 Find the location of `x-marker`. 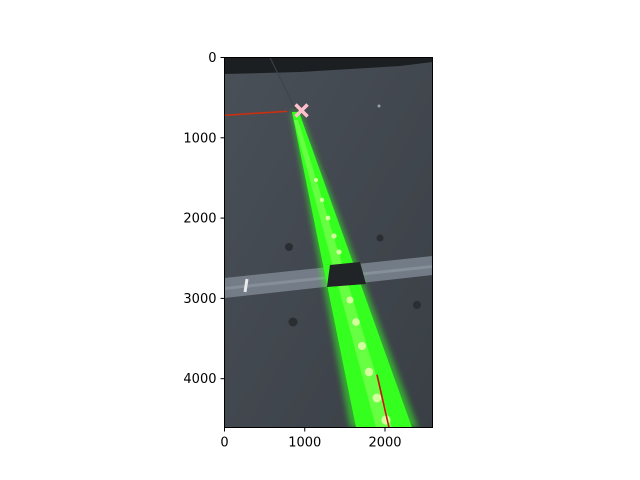

x-marker is located at coordinates (301, 110).